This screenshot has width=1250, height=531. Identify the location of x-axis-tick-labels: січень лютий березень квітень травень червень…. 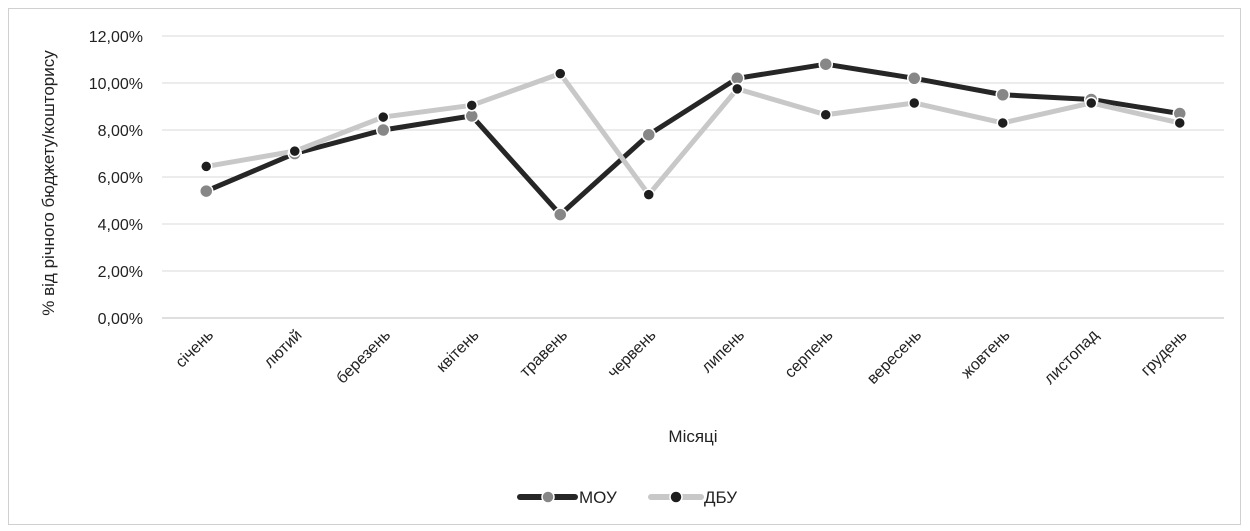
(682, 356).